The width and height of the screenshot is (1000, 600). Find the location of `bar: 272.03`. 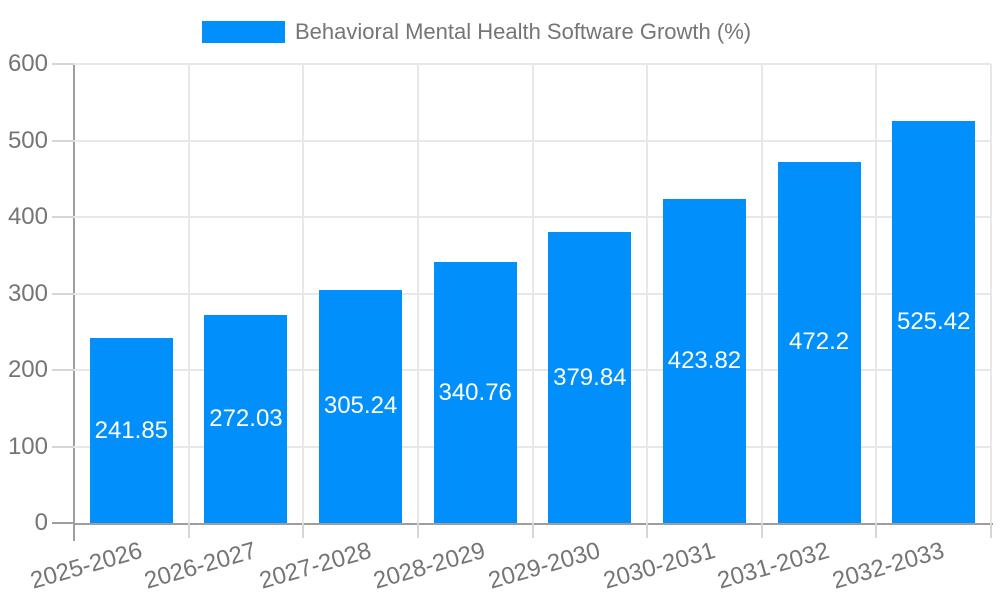

bar: 272.03 is located at coordinates (246, 418).